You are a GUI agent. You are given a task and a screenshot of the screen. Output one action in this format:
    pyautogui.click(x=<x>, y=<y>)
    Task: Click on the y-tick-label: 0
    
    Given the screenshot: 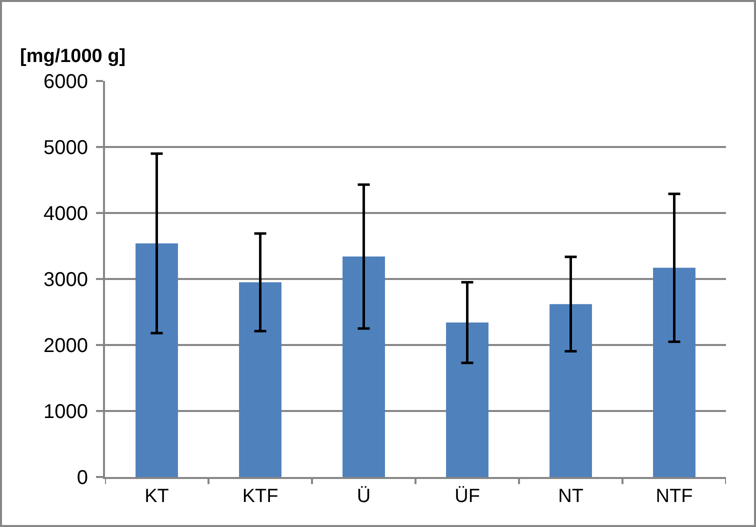 What is the action you would take?
    pyautogui.click(x=82, y=478)
    